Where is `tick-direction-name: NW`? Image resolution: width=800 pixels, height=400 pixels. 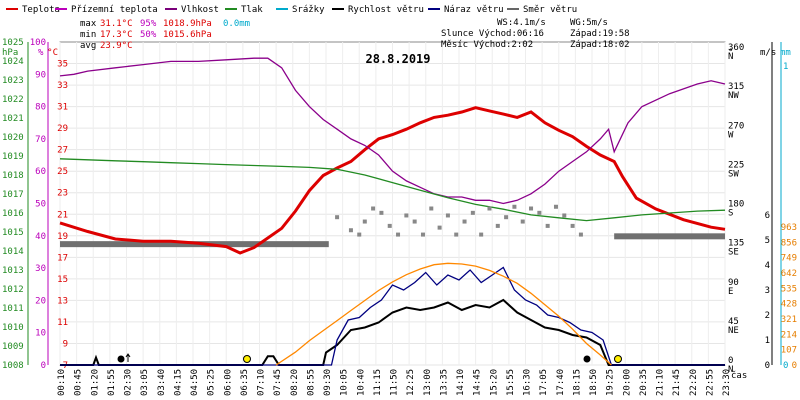
tick-direction-name: NW is located at coordinates (733, 96).